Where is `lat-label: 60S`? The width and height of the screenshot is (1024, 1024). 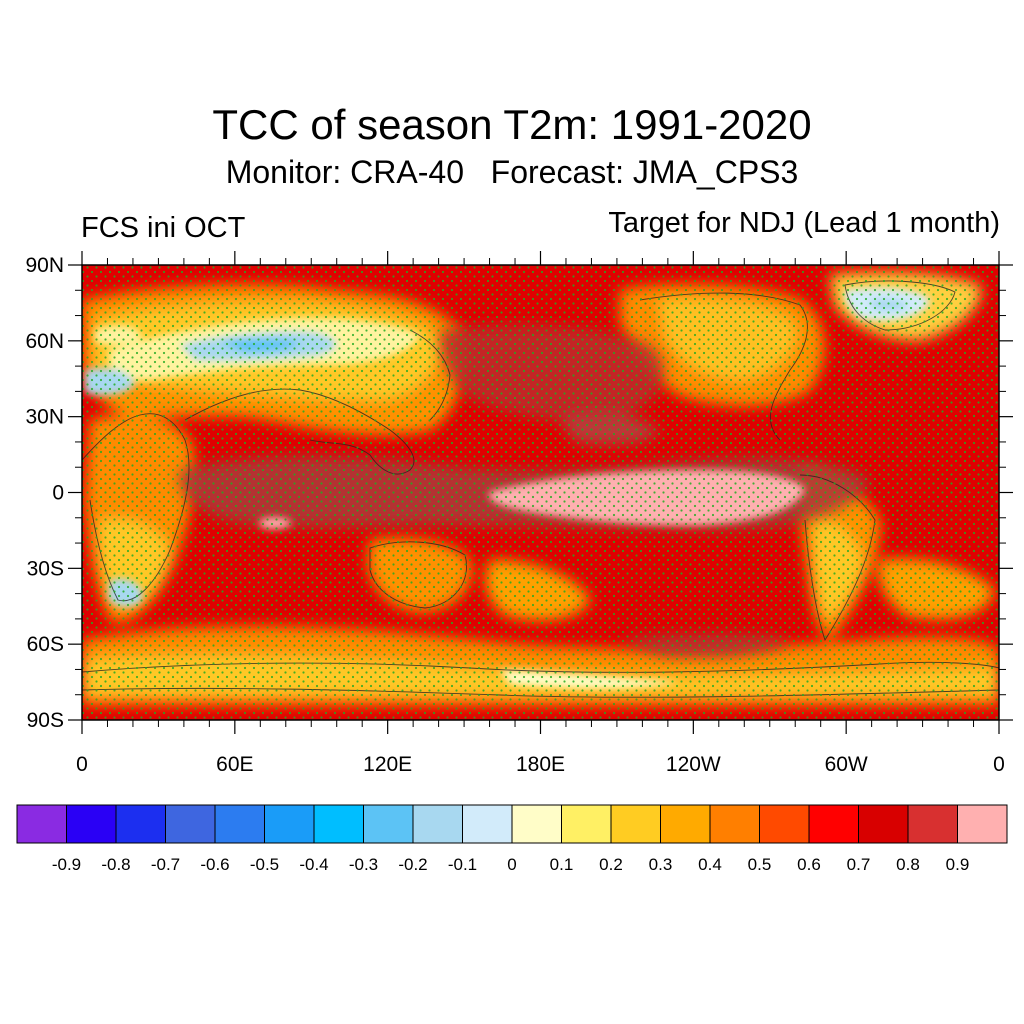 lat-label: 60S is located at coordinates (45, 644).